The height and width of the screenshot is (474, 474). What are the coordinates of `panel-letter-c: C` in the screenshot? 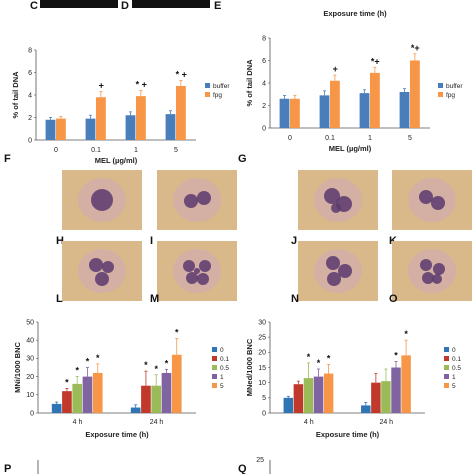 It's located at (34, 6).